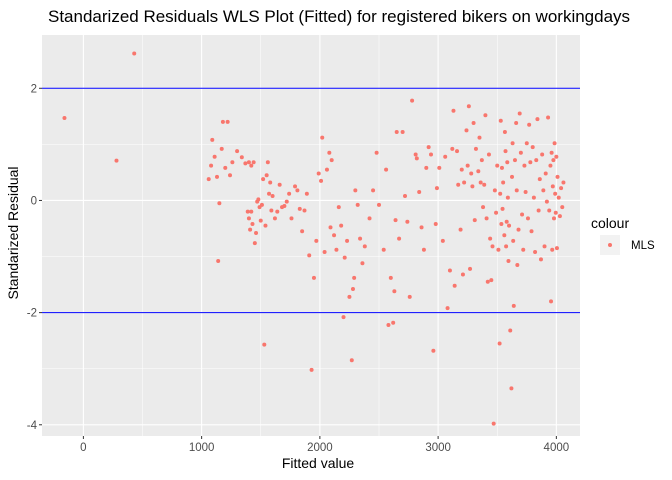 The height and width of the screenshot is (480, 672). Describe the element at coordinates (32, 426) in the screenshot. I see `y-tick-label: -4` at that location.